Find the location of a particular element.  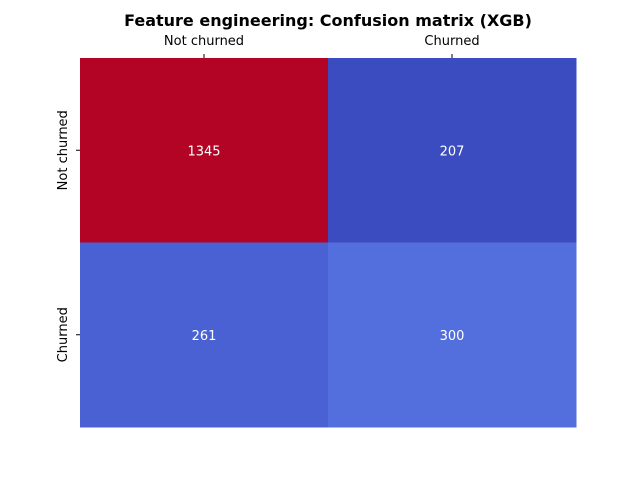

cell-value-label-r0-c1: 207 is located at coordinates (452, 151).